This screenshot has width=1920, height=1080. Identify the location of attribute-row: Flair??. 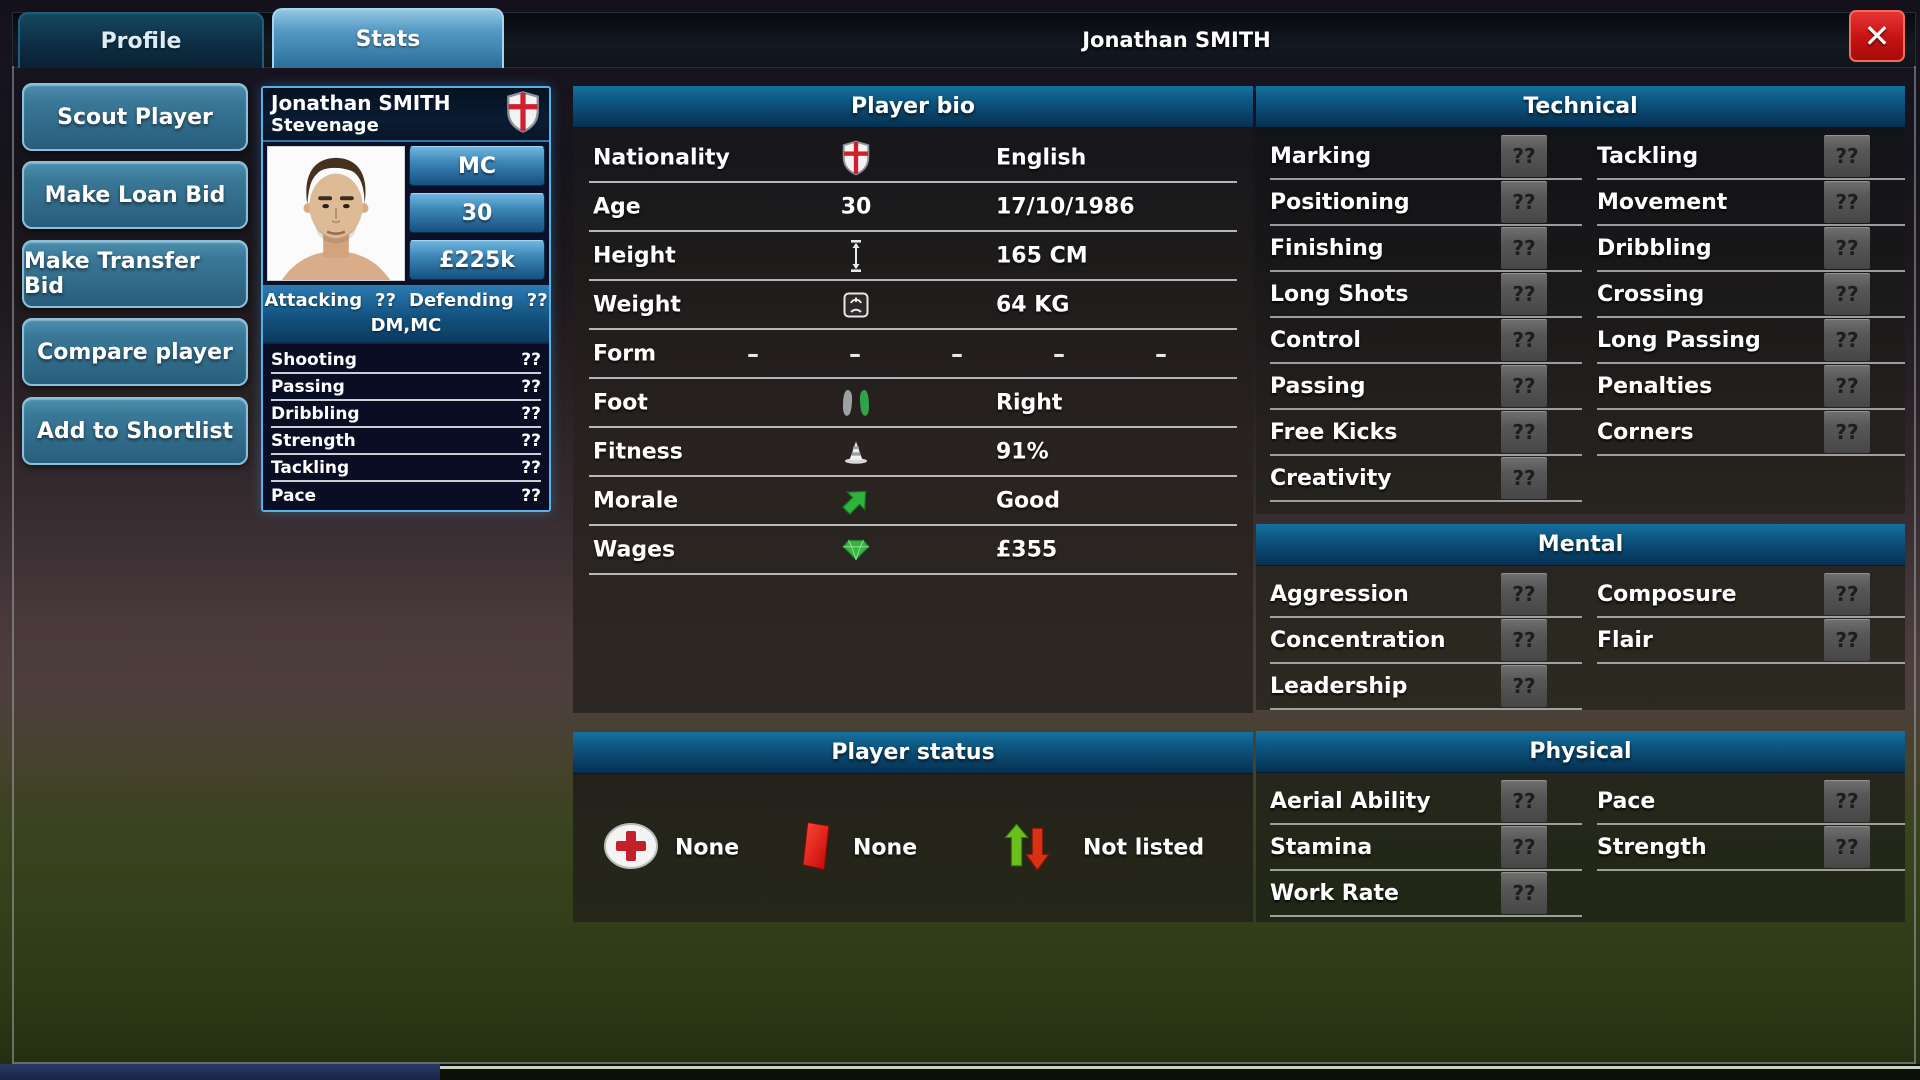
(1751, 641).